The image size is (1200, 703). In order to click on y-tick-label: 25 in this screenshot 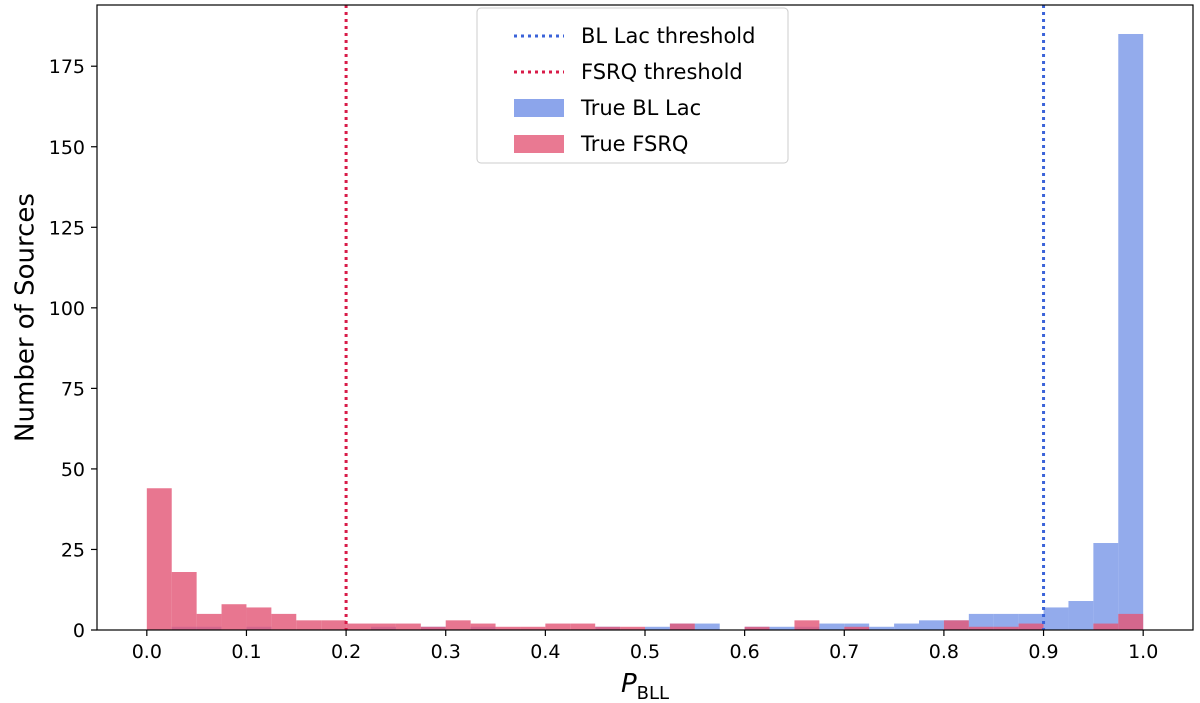, I will do `click(73, 550)`.